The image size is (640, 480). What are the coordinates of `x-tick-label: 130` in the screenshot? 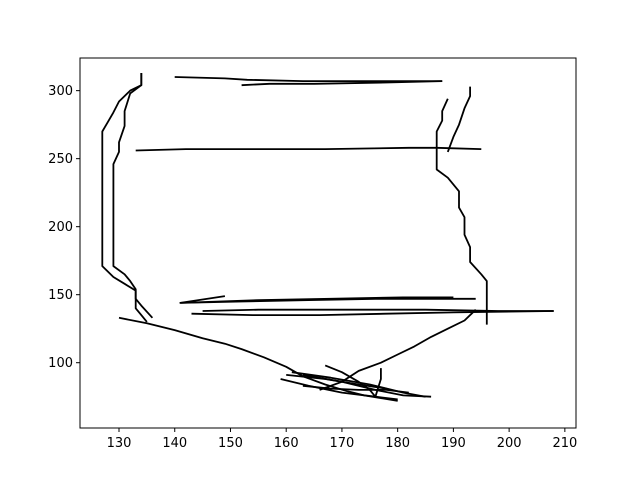 It's located at (119, 443).